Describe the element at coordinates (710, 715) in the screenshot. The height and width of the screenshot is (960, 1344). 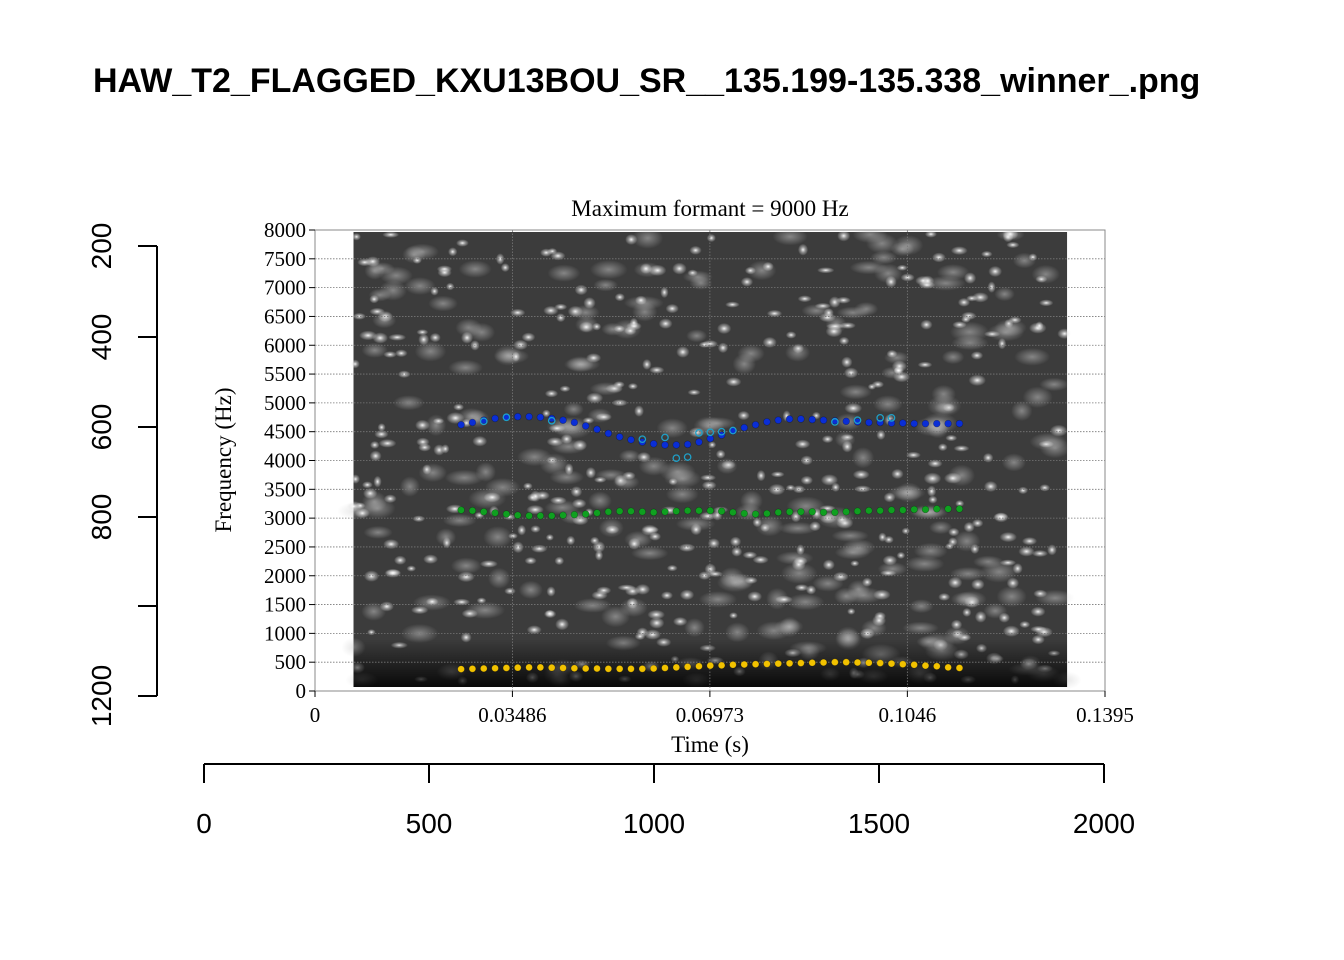
I see `x-tick-label: 0.06973` at that location.